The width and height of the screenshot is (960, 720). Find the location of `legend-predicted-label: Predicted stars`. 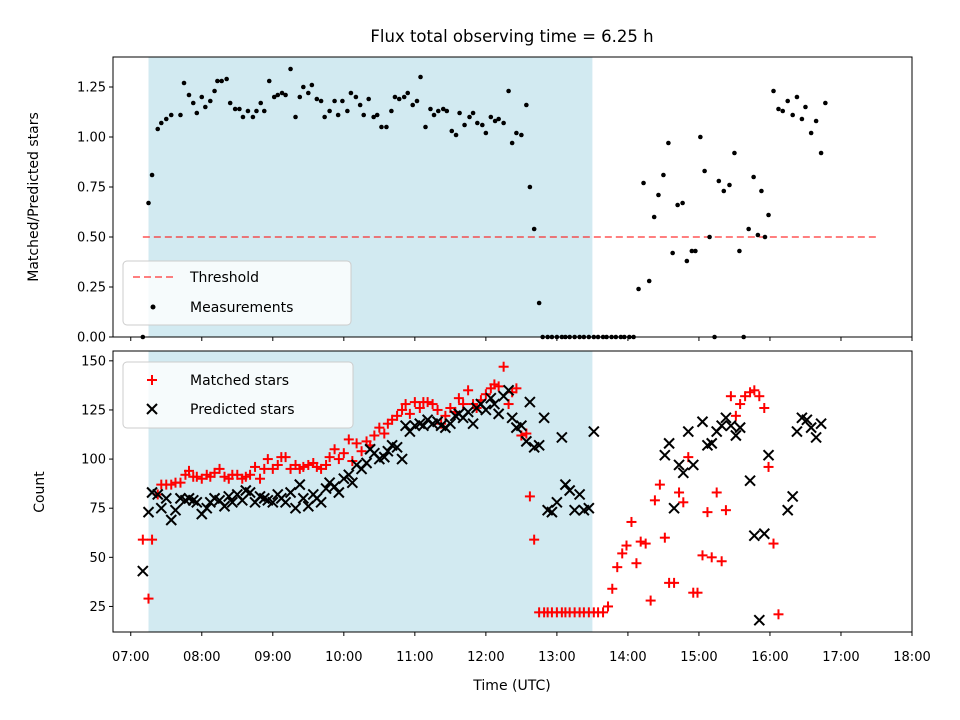

legend-predicted-label: Predicted stars is located at coordinates (242, 410).